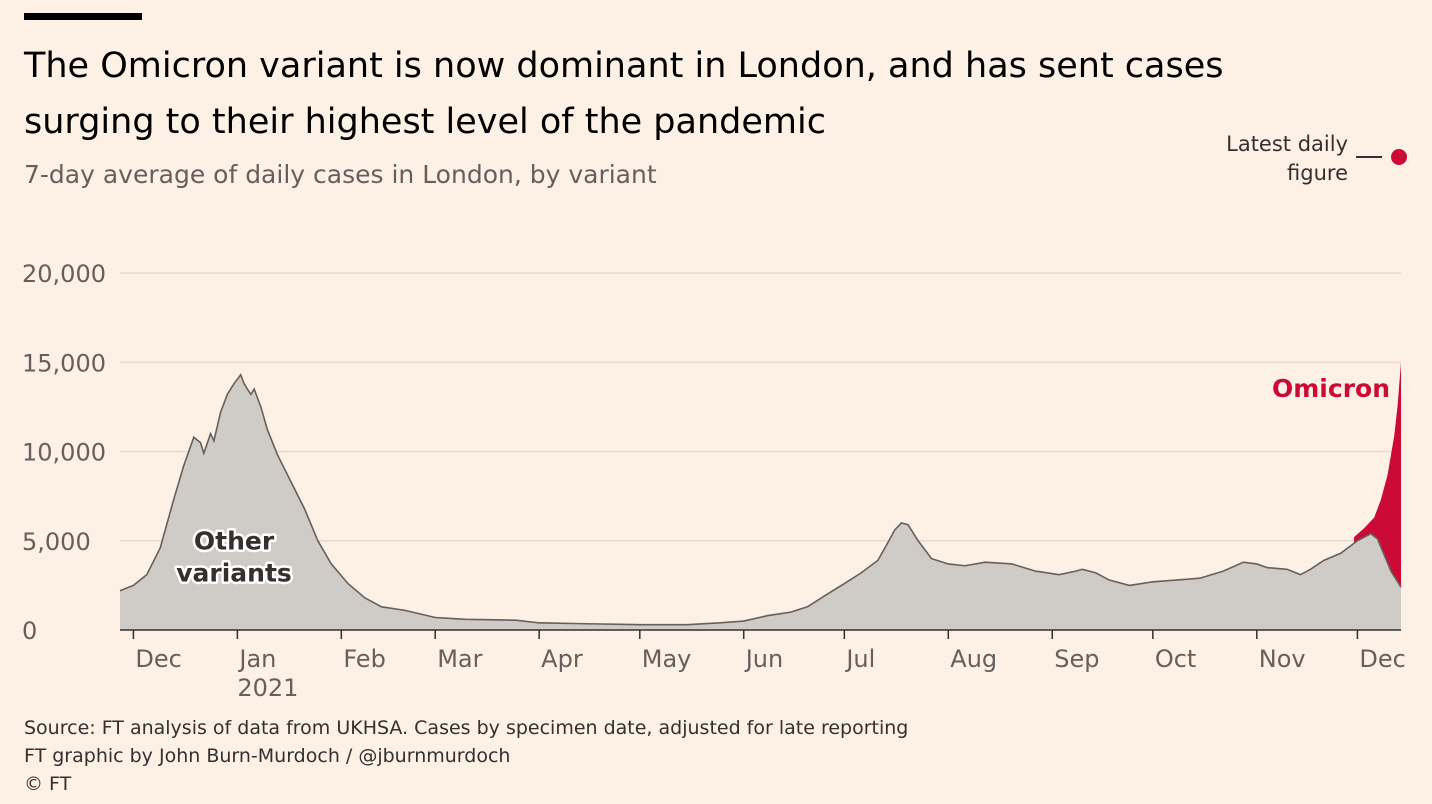  Describe the element at coordinates (256, 659) in the screenshot. I see `x-tick-label: Jan` at that location.